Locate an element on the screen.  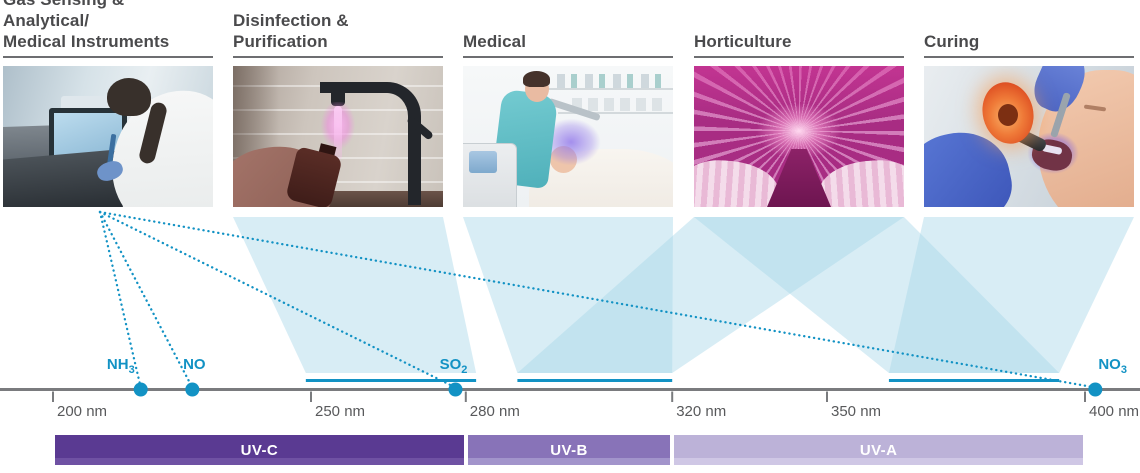
photo-horticulture-growroom is located at coordinates (799, 136).